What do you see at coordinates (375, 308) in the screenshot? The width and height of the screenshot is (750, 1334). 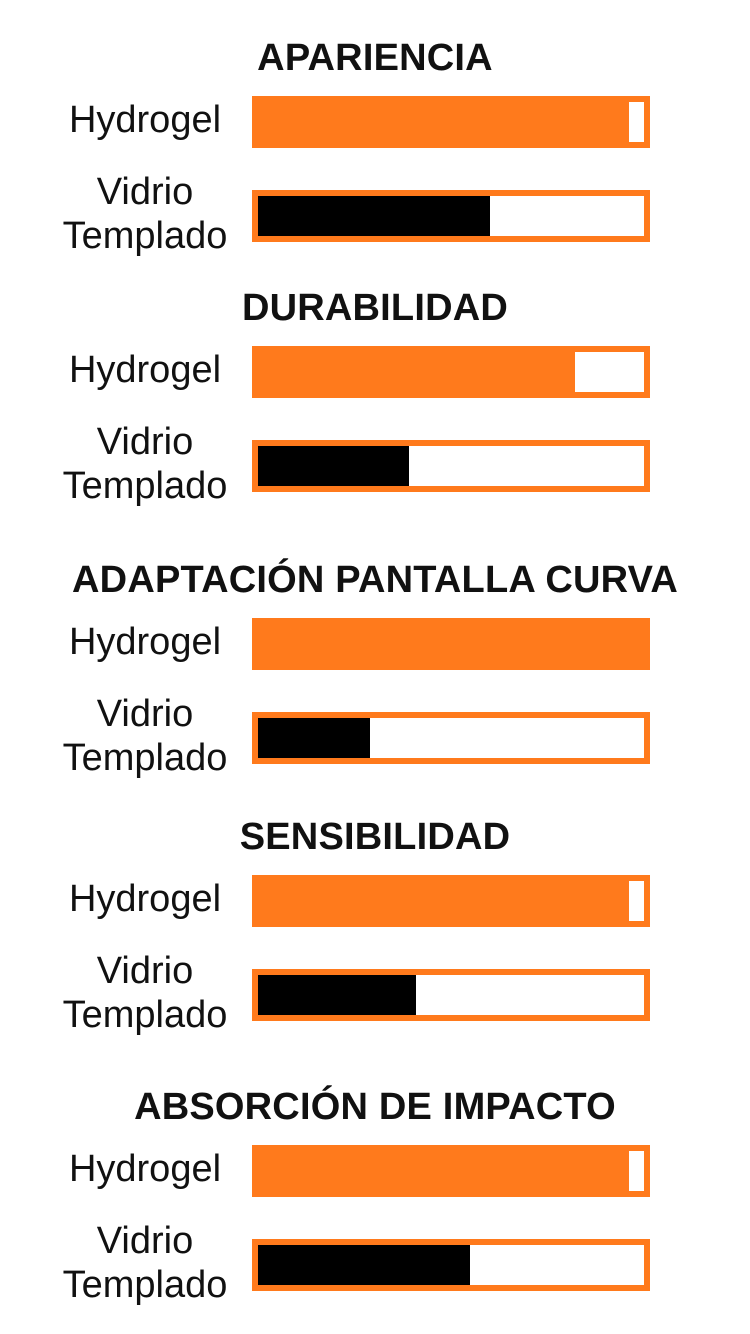 I see `group-title-durabilidad: DURABILIDAD` at bounding box center [375, 308].